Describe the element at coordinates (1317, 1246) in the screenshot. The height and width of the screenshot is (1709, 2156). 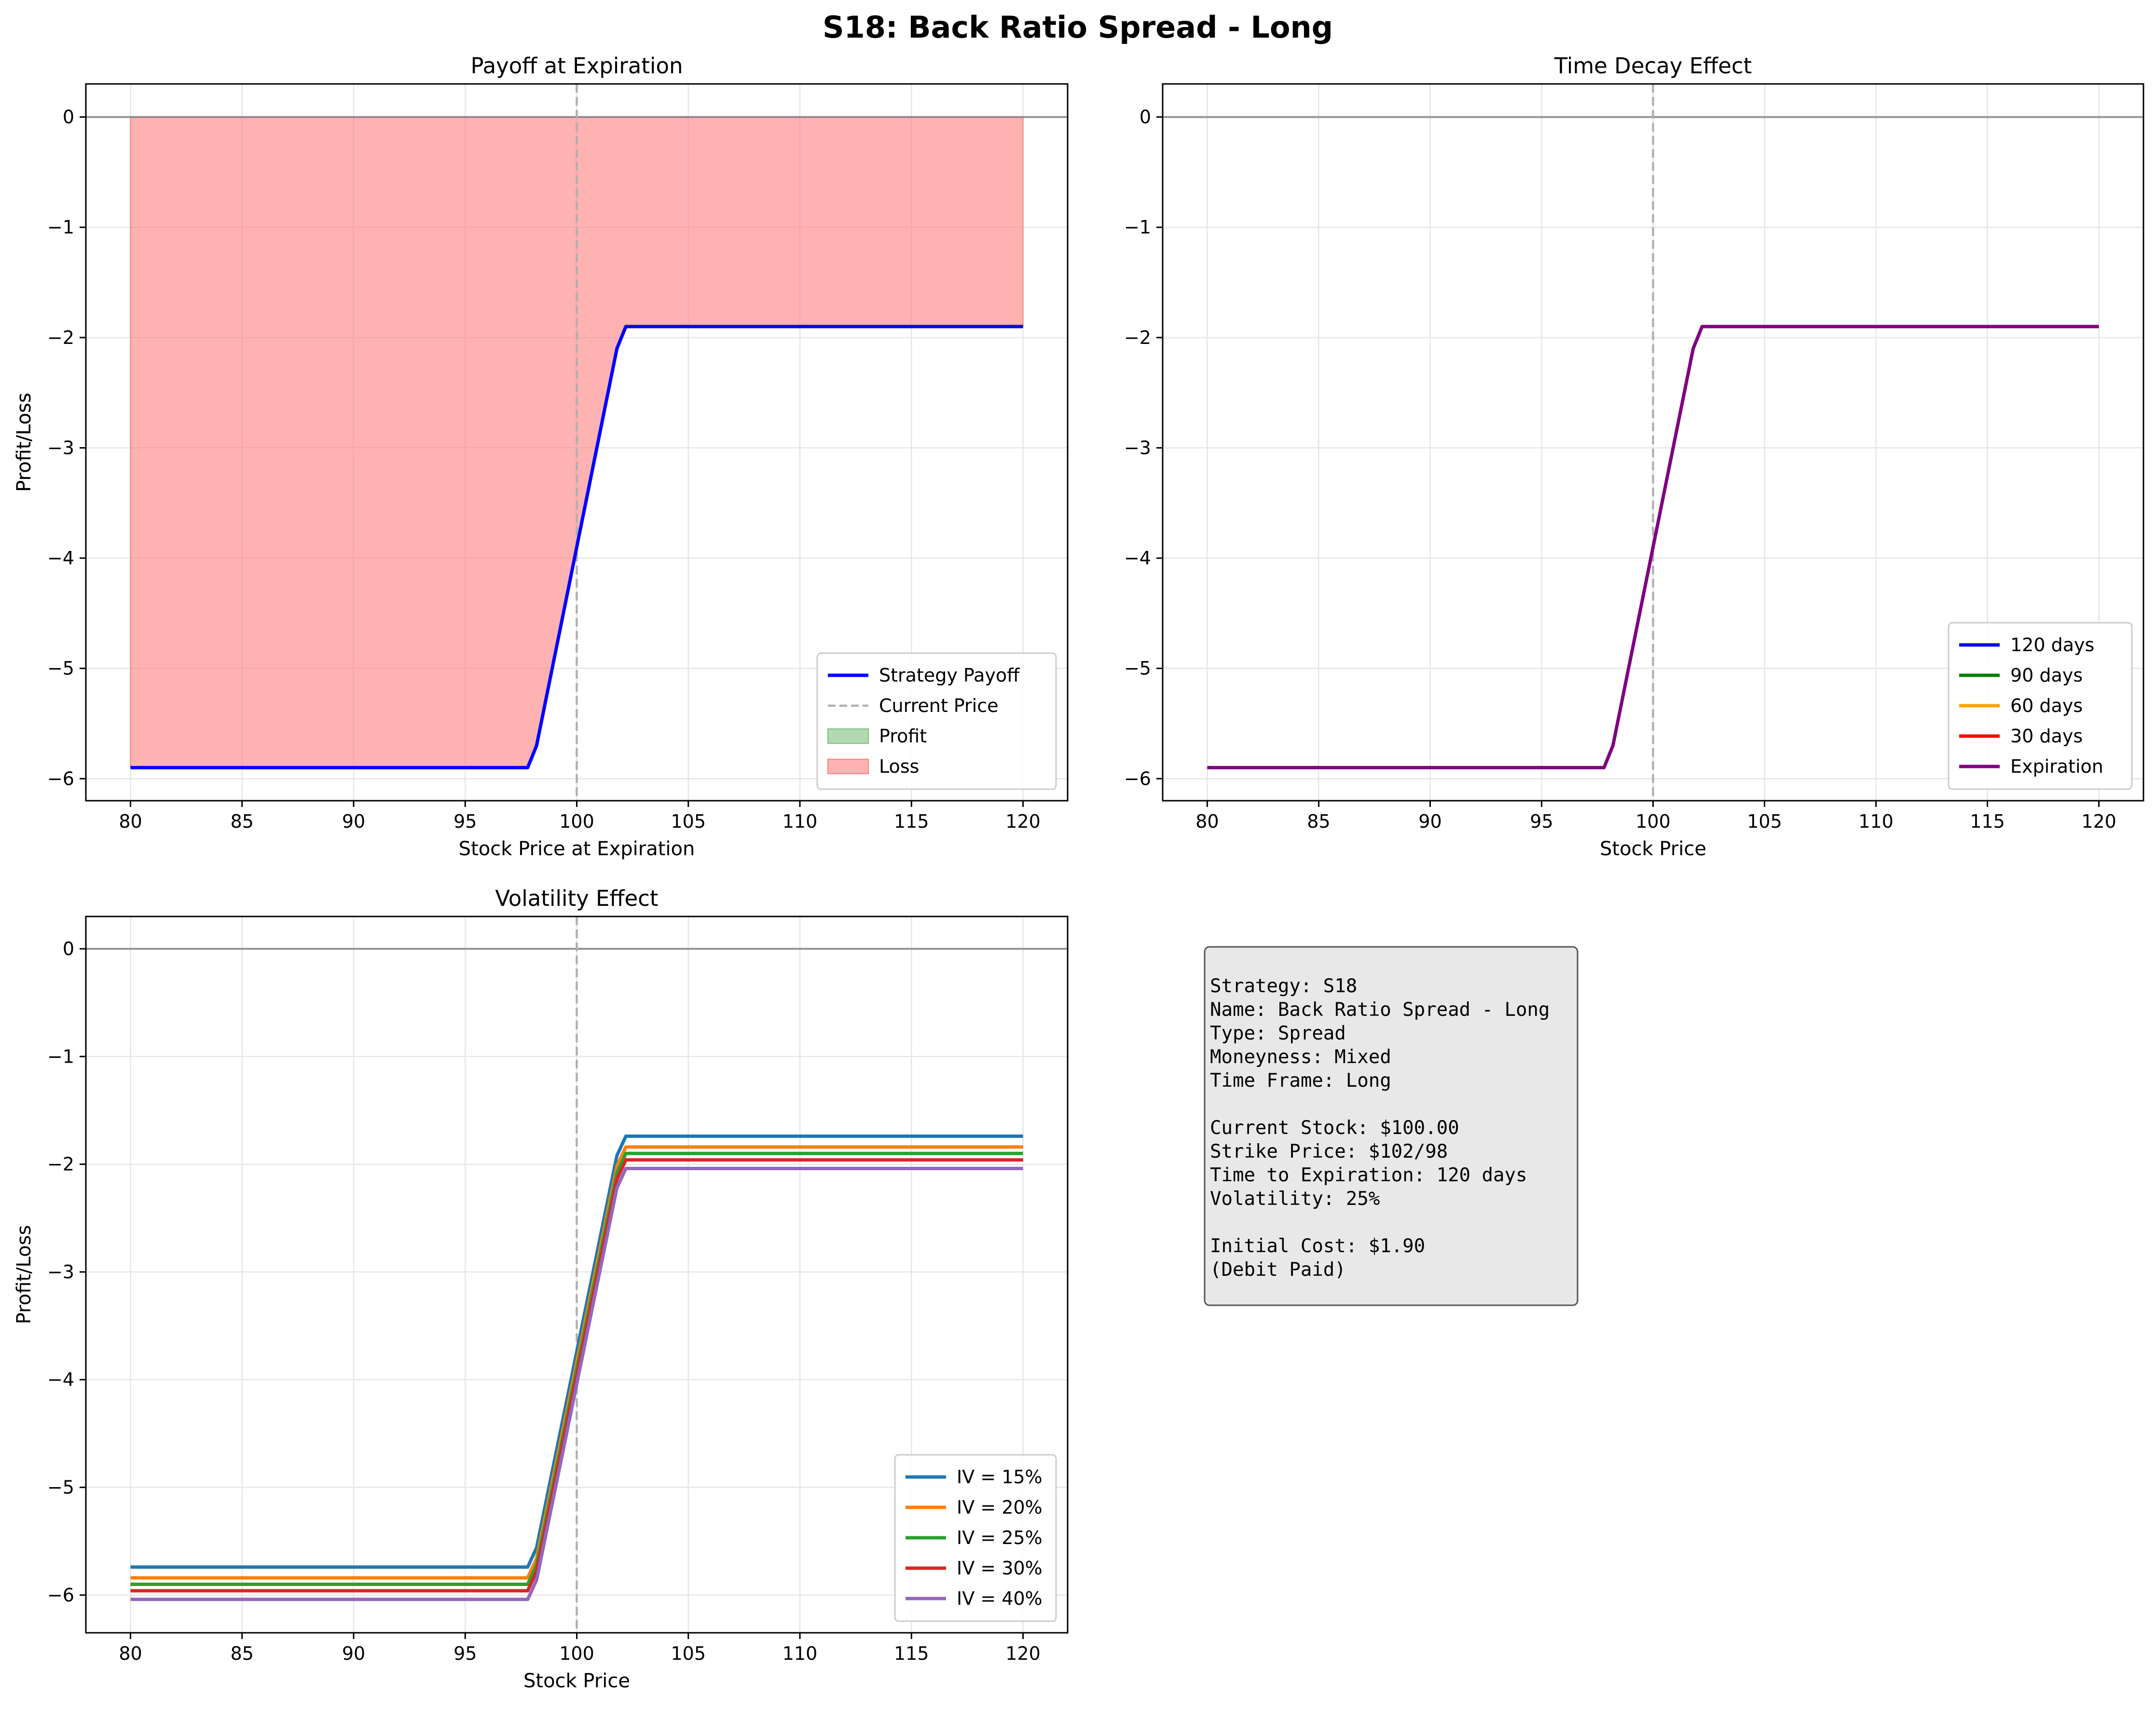
I see `info-line: Initial Cost: $1.90` at that location.